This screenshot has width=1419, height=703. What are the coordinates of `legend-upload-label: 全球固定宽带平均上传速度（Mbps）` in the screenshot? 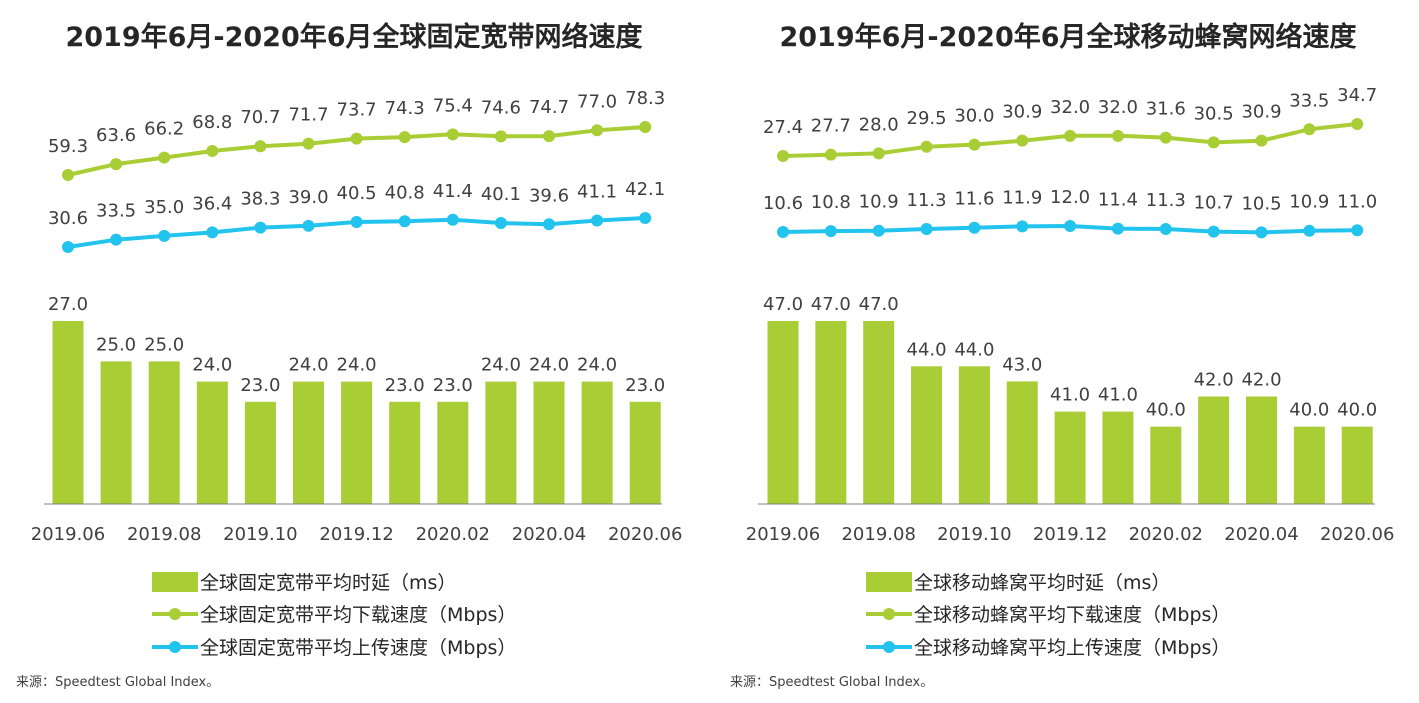 It's located at (358, 648).